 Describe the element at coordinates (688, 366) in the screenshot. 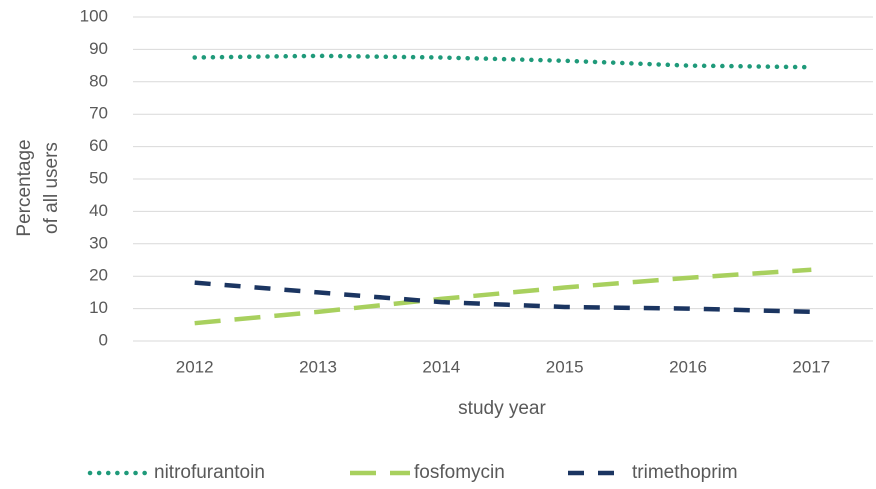

I see `x-tick-label: 2016` at that location.